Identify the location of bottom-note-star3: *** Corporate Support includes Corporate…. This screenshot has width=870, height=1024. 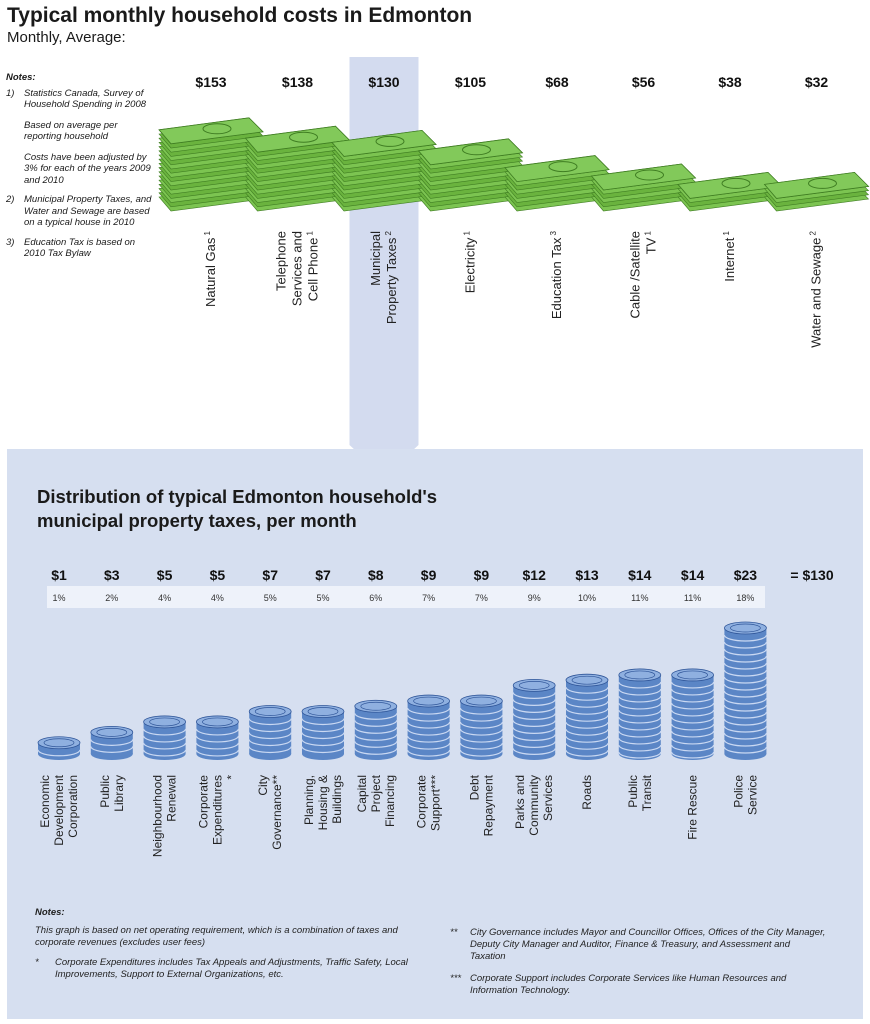
(639, 985).